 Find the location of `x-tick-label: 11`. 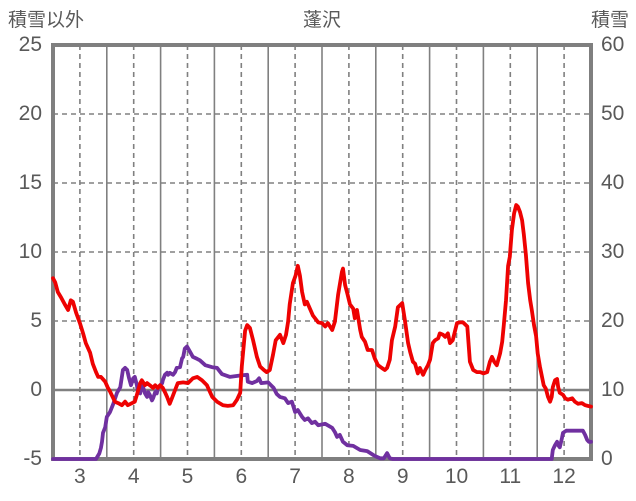

x-tick-label: 11 is located at coordinates (510, 476).